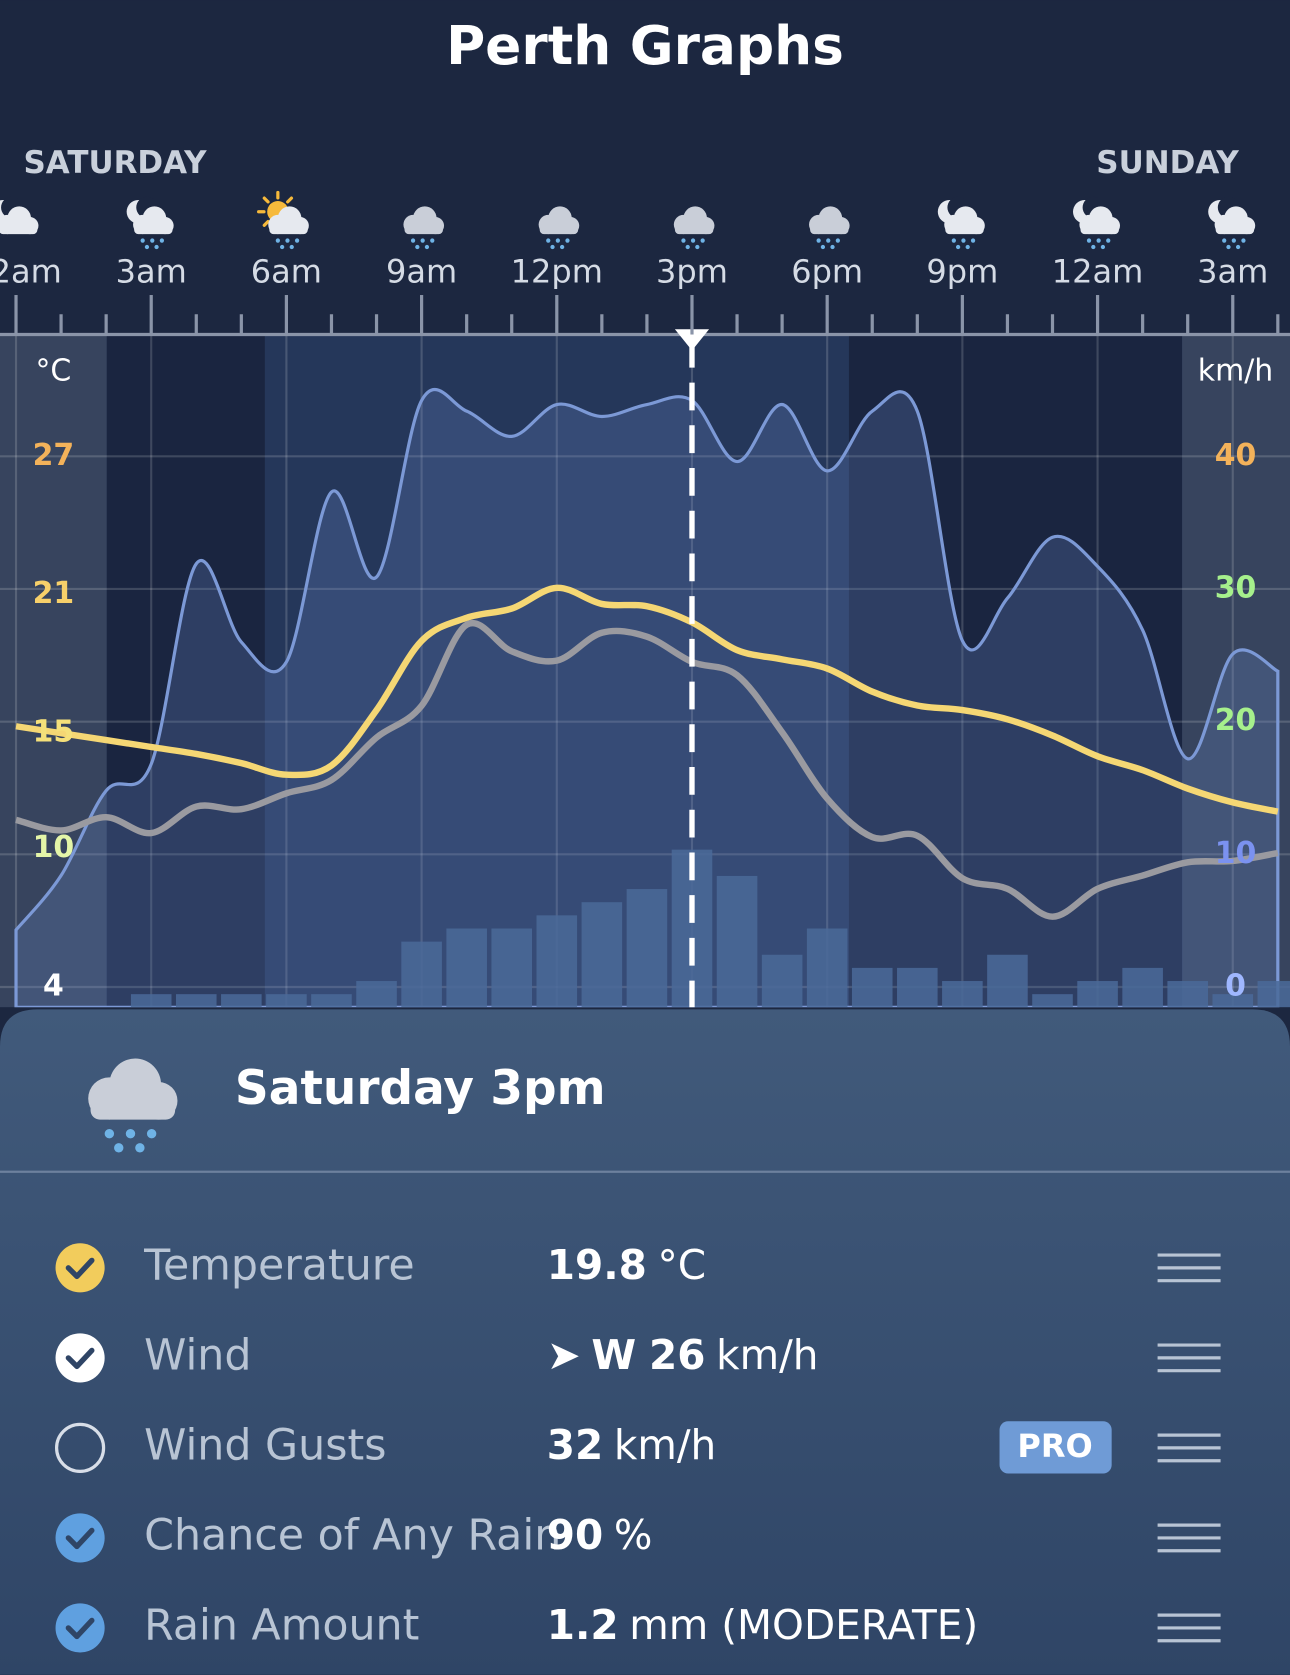 The image size is (1290, 1675). I want to click on temperature-line, so click(647, 699).